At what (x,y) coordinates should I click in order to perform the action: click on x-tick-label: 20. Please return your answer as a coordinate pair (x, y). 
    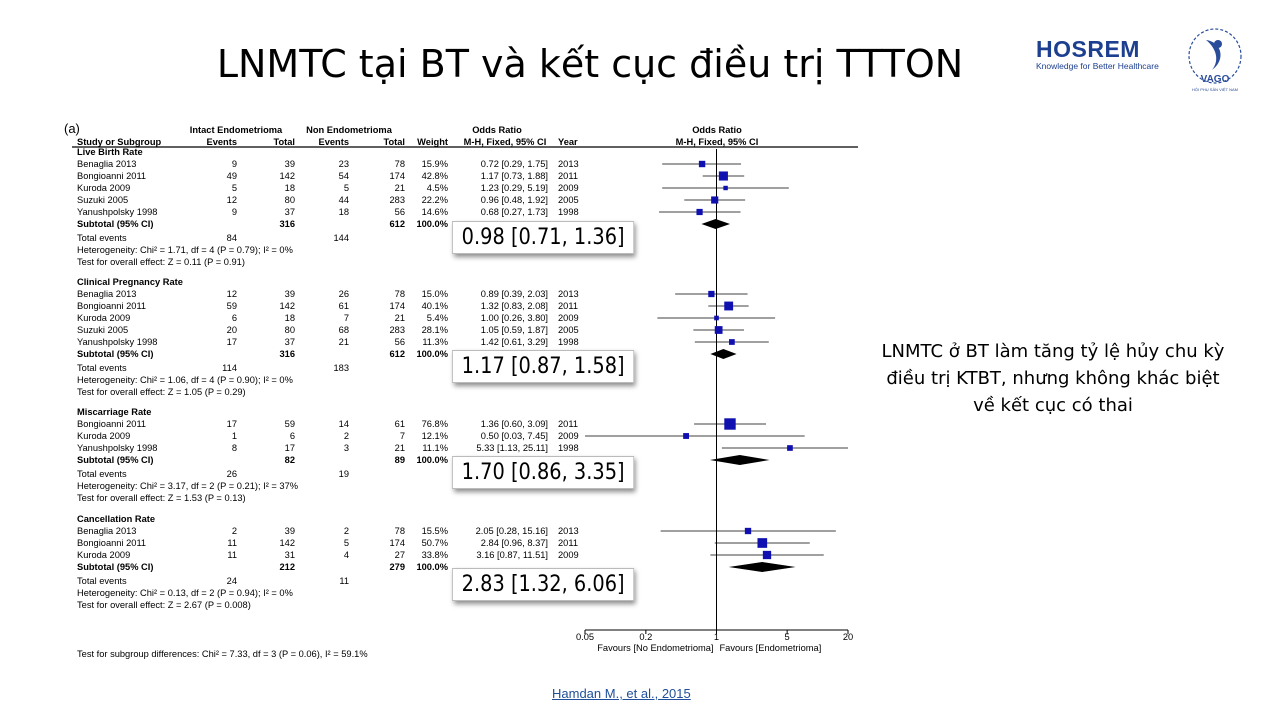
    Looking at the image, I should click on (848, 637).